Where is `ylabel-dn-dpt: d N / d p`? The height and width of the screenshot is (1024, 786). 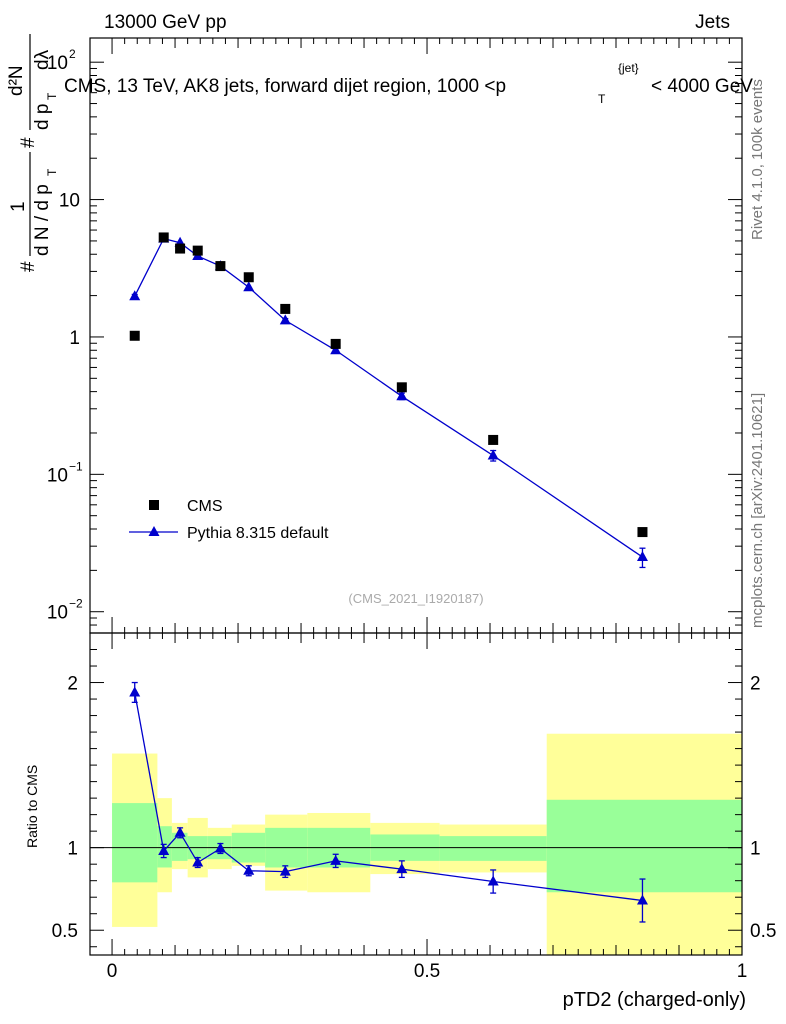 ylabel-dn-dpt: d N / d p is located at coordinates (42, 220).